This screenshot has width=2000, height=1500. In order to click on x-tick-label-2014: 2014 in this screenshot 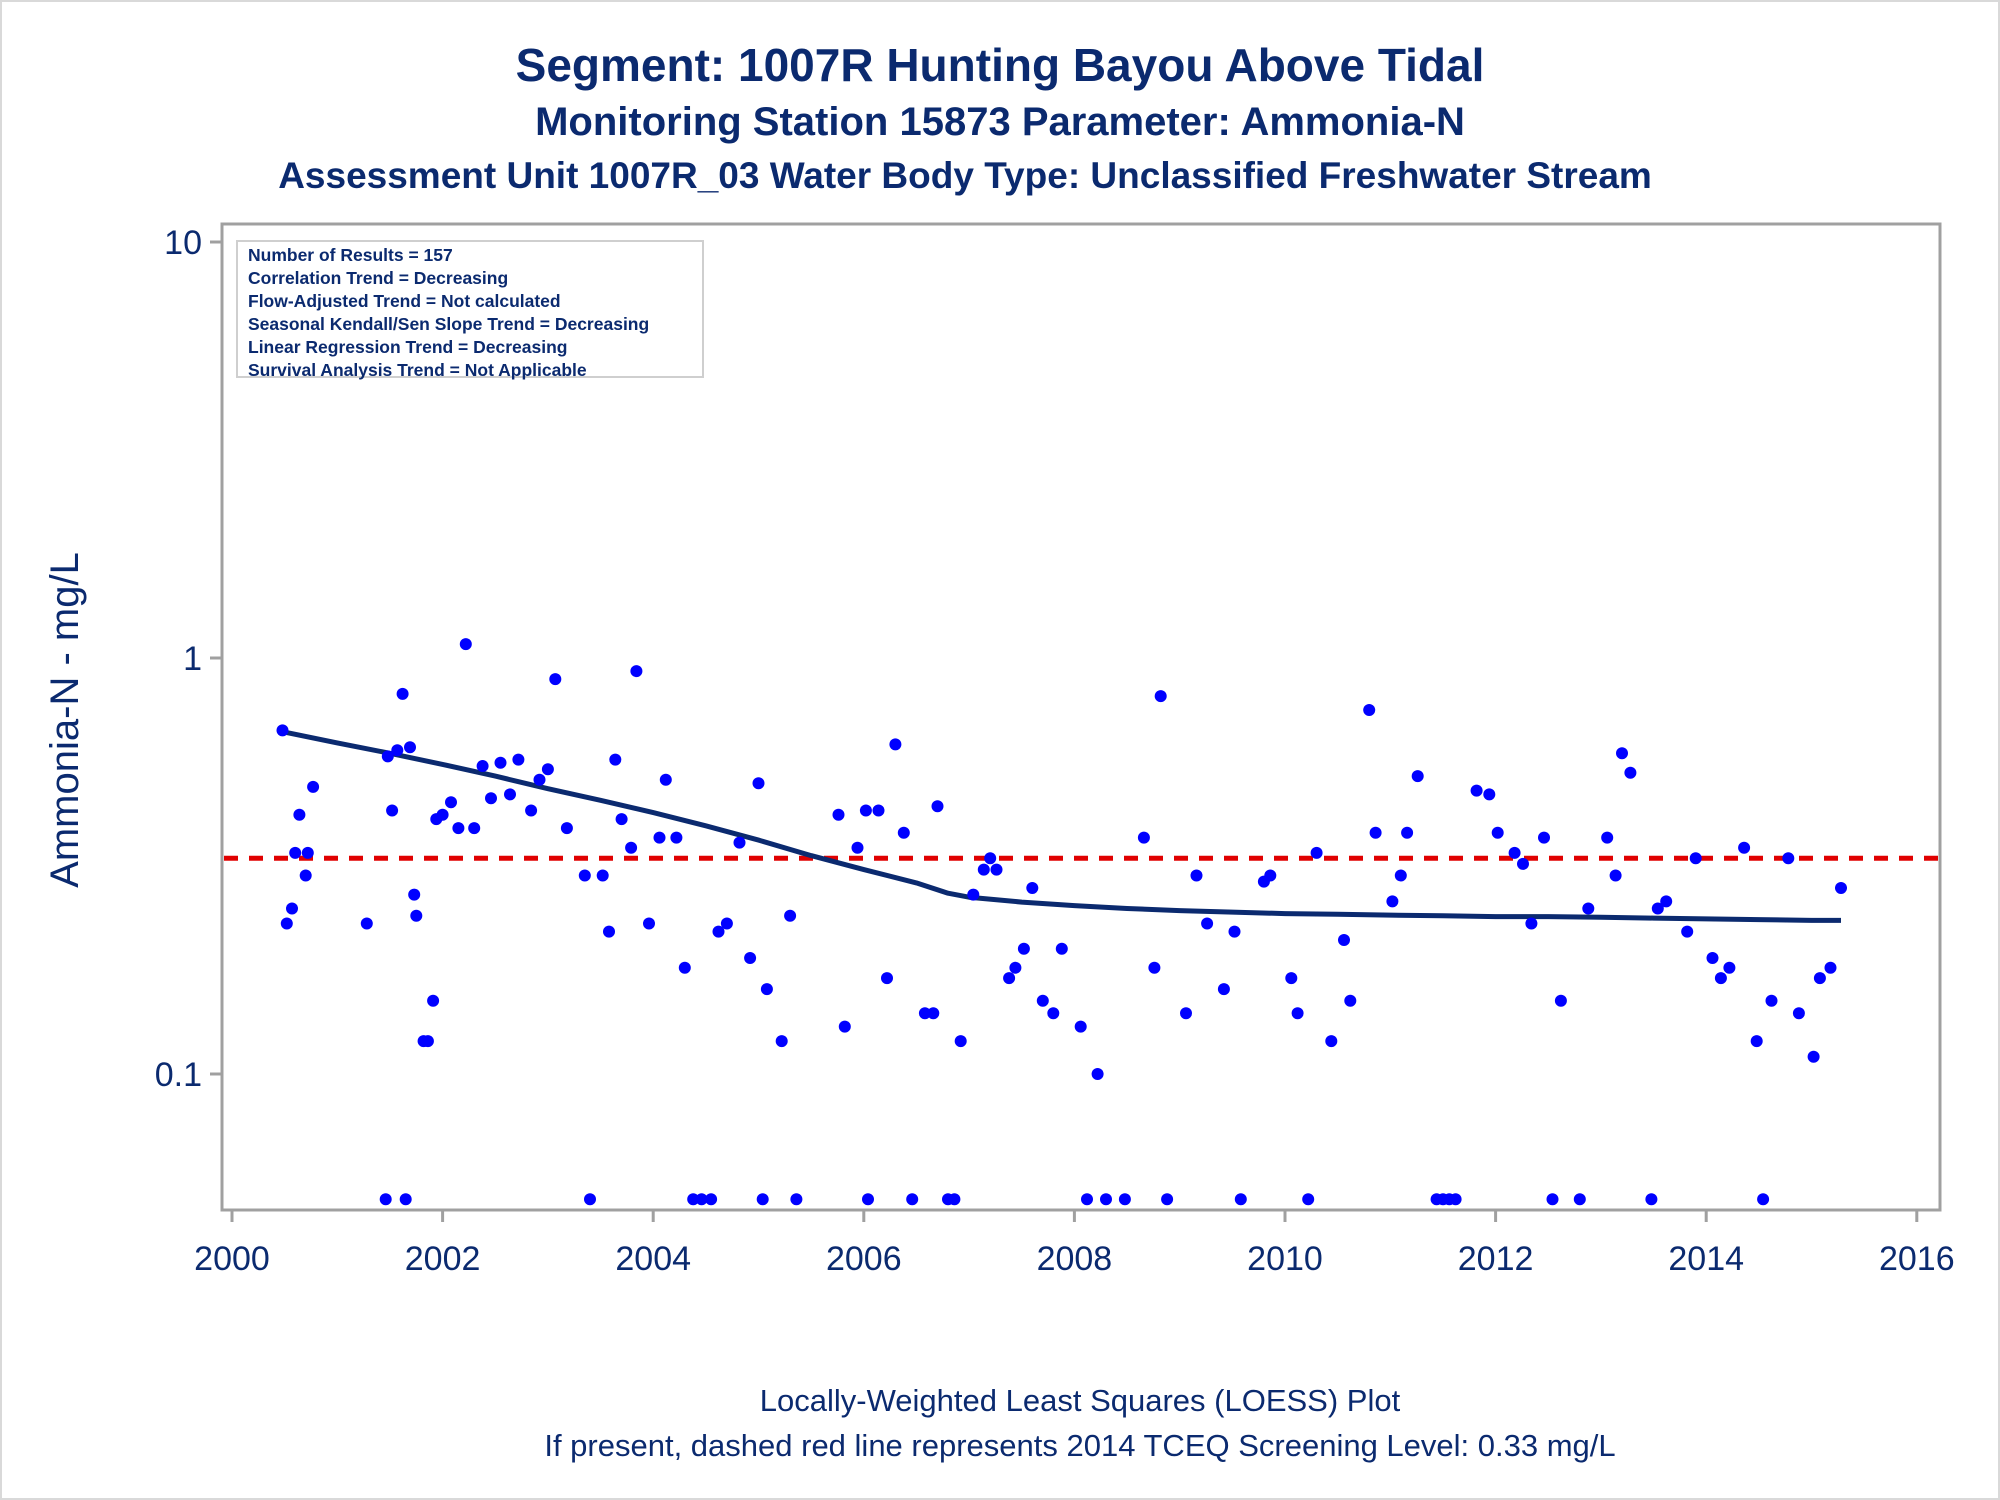, I will do `click(1706, 1259)`.